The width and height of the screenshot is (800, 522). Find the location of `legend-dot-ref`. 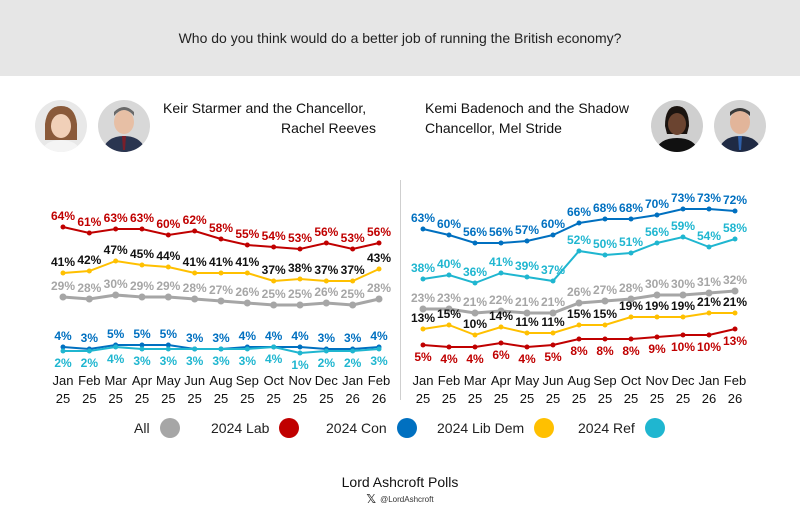

legend-dot-ref is located at coordinates (654, 428).